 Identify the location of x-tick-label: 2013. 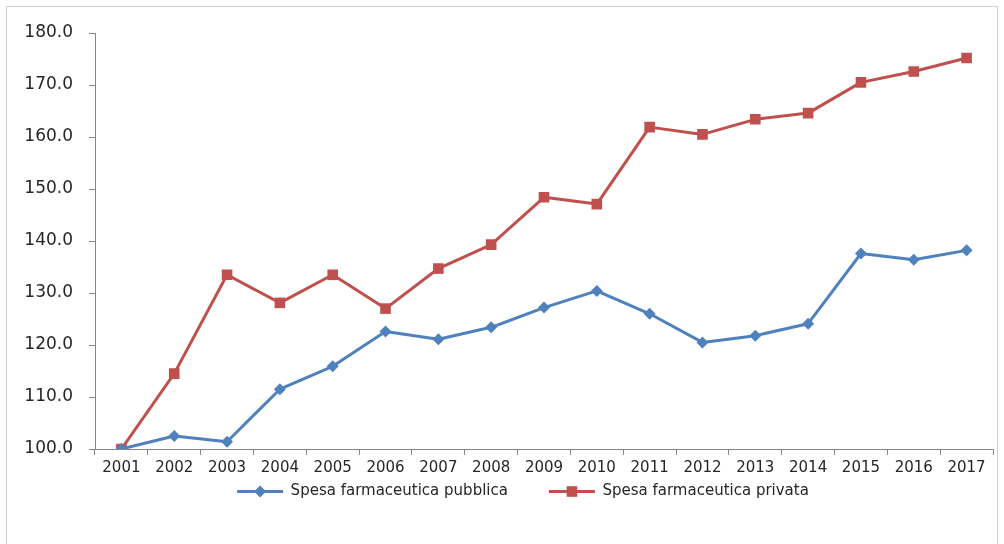
(755, 466).